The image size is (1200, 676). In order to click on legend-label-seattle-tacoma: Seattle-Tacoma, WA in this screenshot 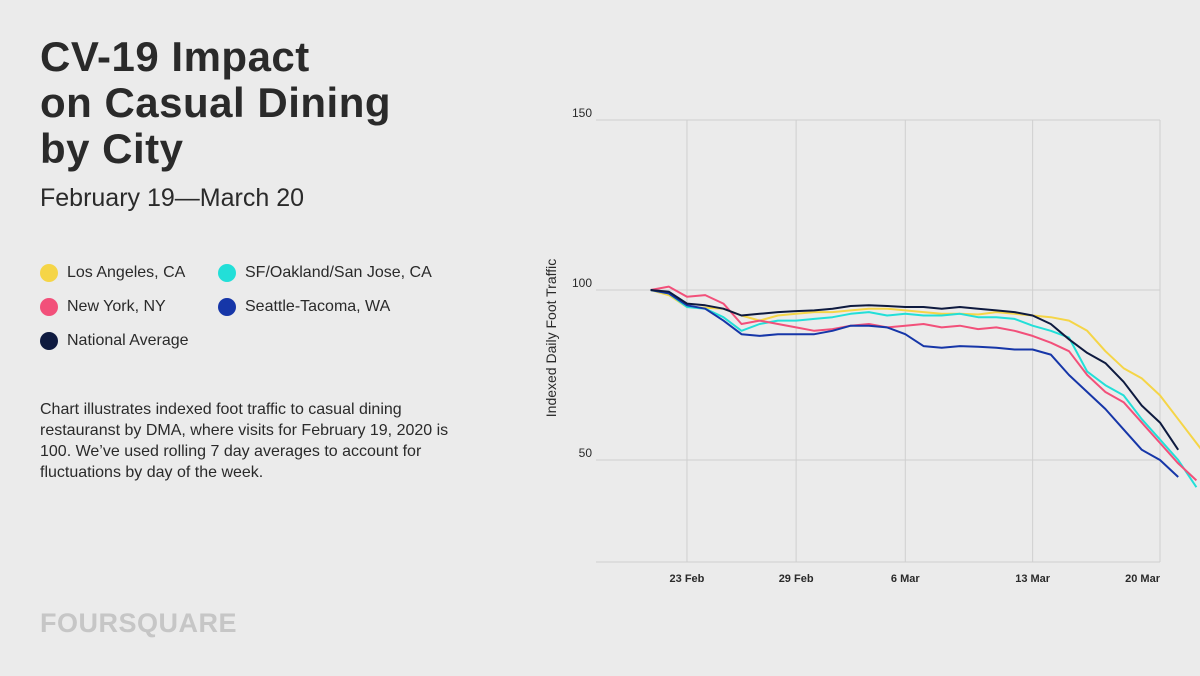, I will do `click(318, 306)`.